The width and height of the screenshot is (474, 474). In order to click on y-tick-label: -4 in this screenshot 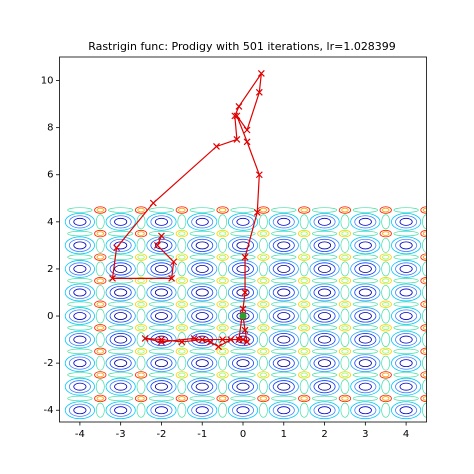, I will do `click(49, 410)`.